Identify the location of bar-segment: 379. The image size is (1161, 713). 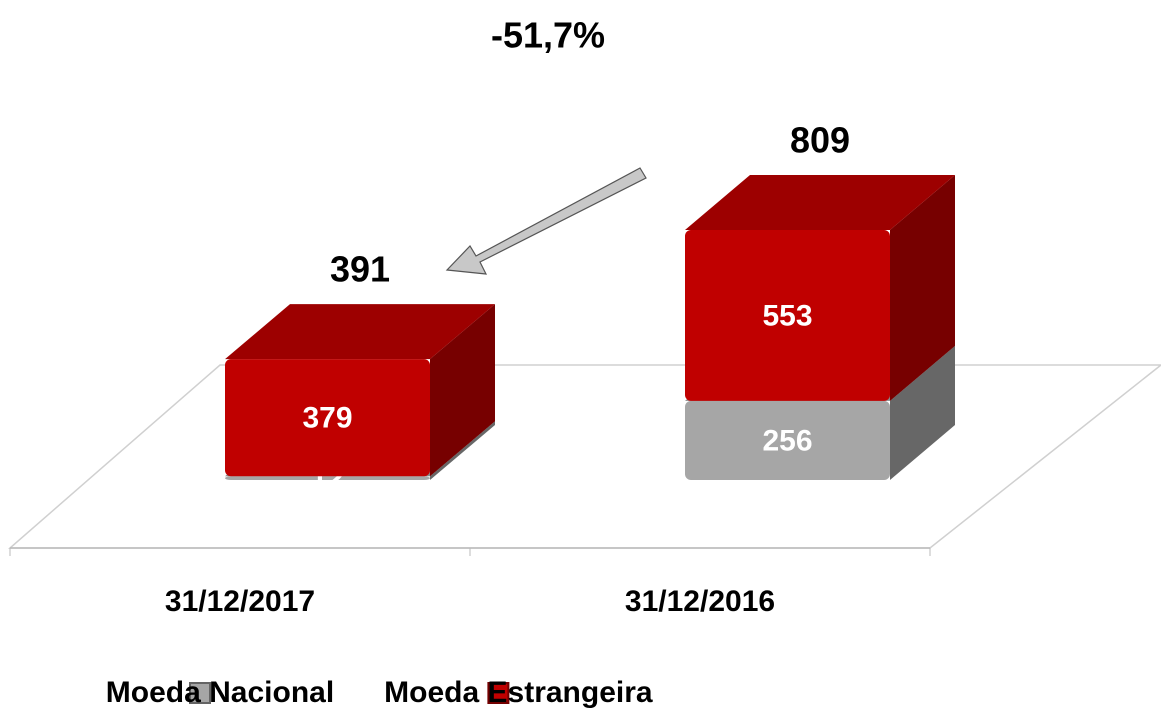
(360, 390).